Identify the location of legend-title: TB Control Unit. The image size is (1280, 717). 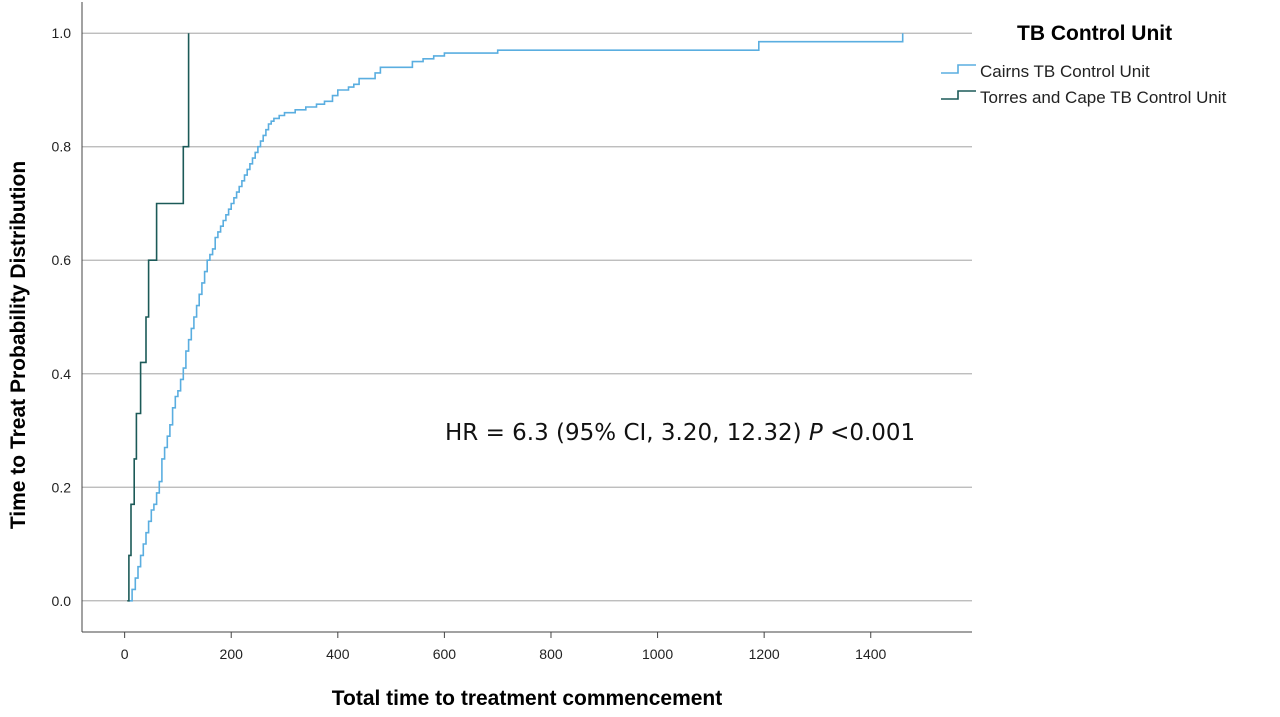
(1094, 33).